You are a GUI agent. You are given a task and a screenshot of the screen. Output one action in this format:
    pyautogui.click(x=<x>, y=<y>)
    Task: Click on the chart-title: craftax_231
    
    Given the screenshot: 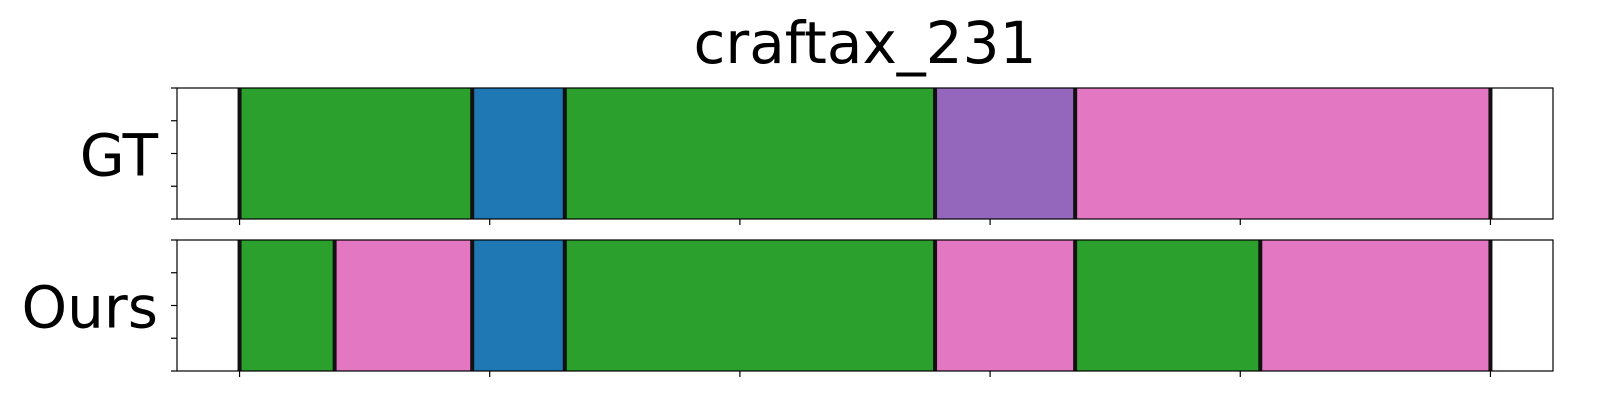 What is the action you would take?
    pyautogui.click(x=865, y=43)
    